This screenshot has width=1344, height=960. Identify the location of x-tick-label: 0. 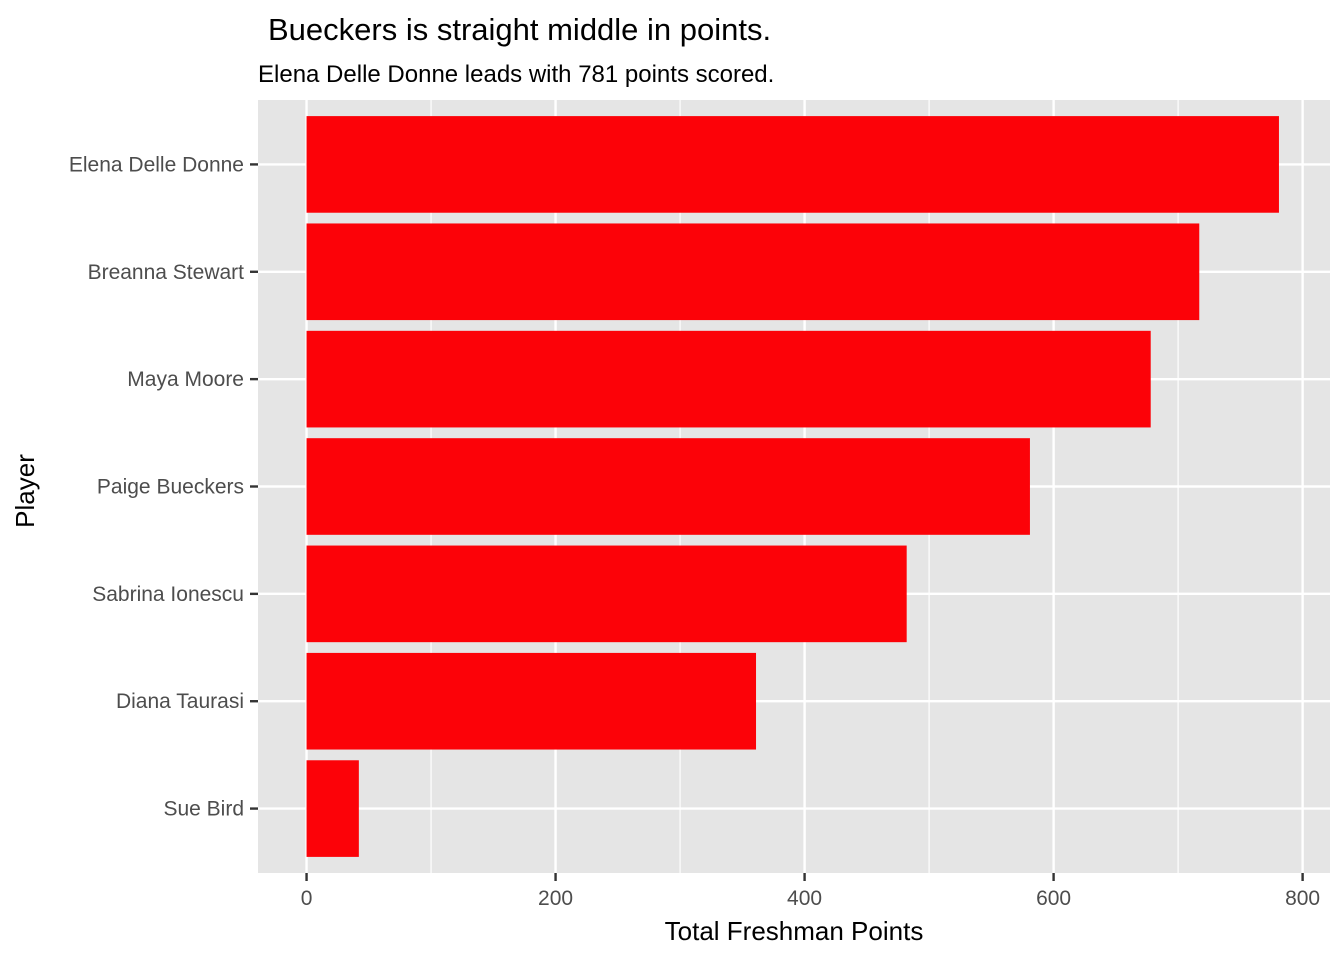
(307, 898).